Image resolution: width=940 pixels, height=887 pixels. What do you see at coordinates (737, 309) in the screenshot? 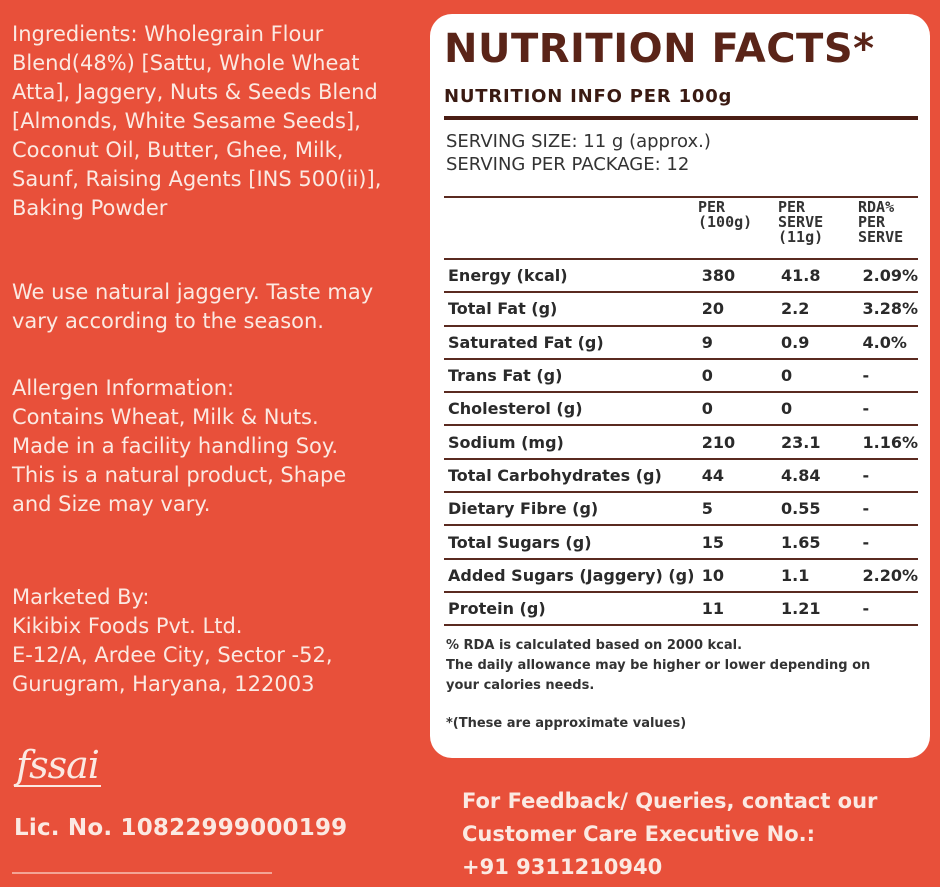
I see `value-per-100g: 20` at bounding box center [737, 309].